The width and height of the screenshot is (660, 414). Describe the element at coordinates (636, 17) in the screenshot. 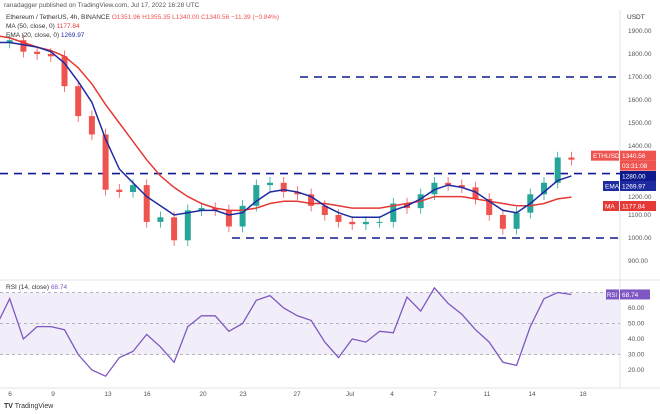

I see `currency-label: USDT` at that location.